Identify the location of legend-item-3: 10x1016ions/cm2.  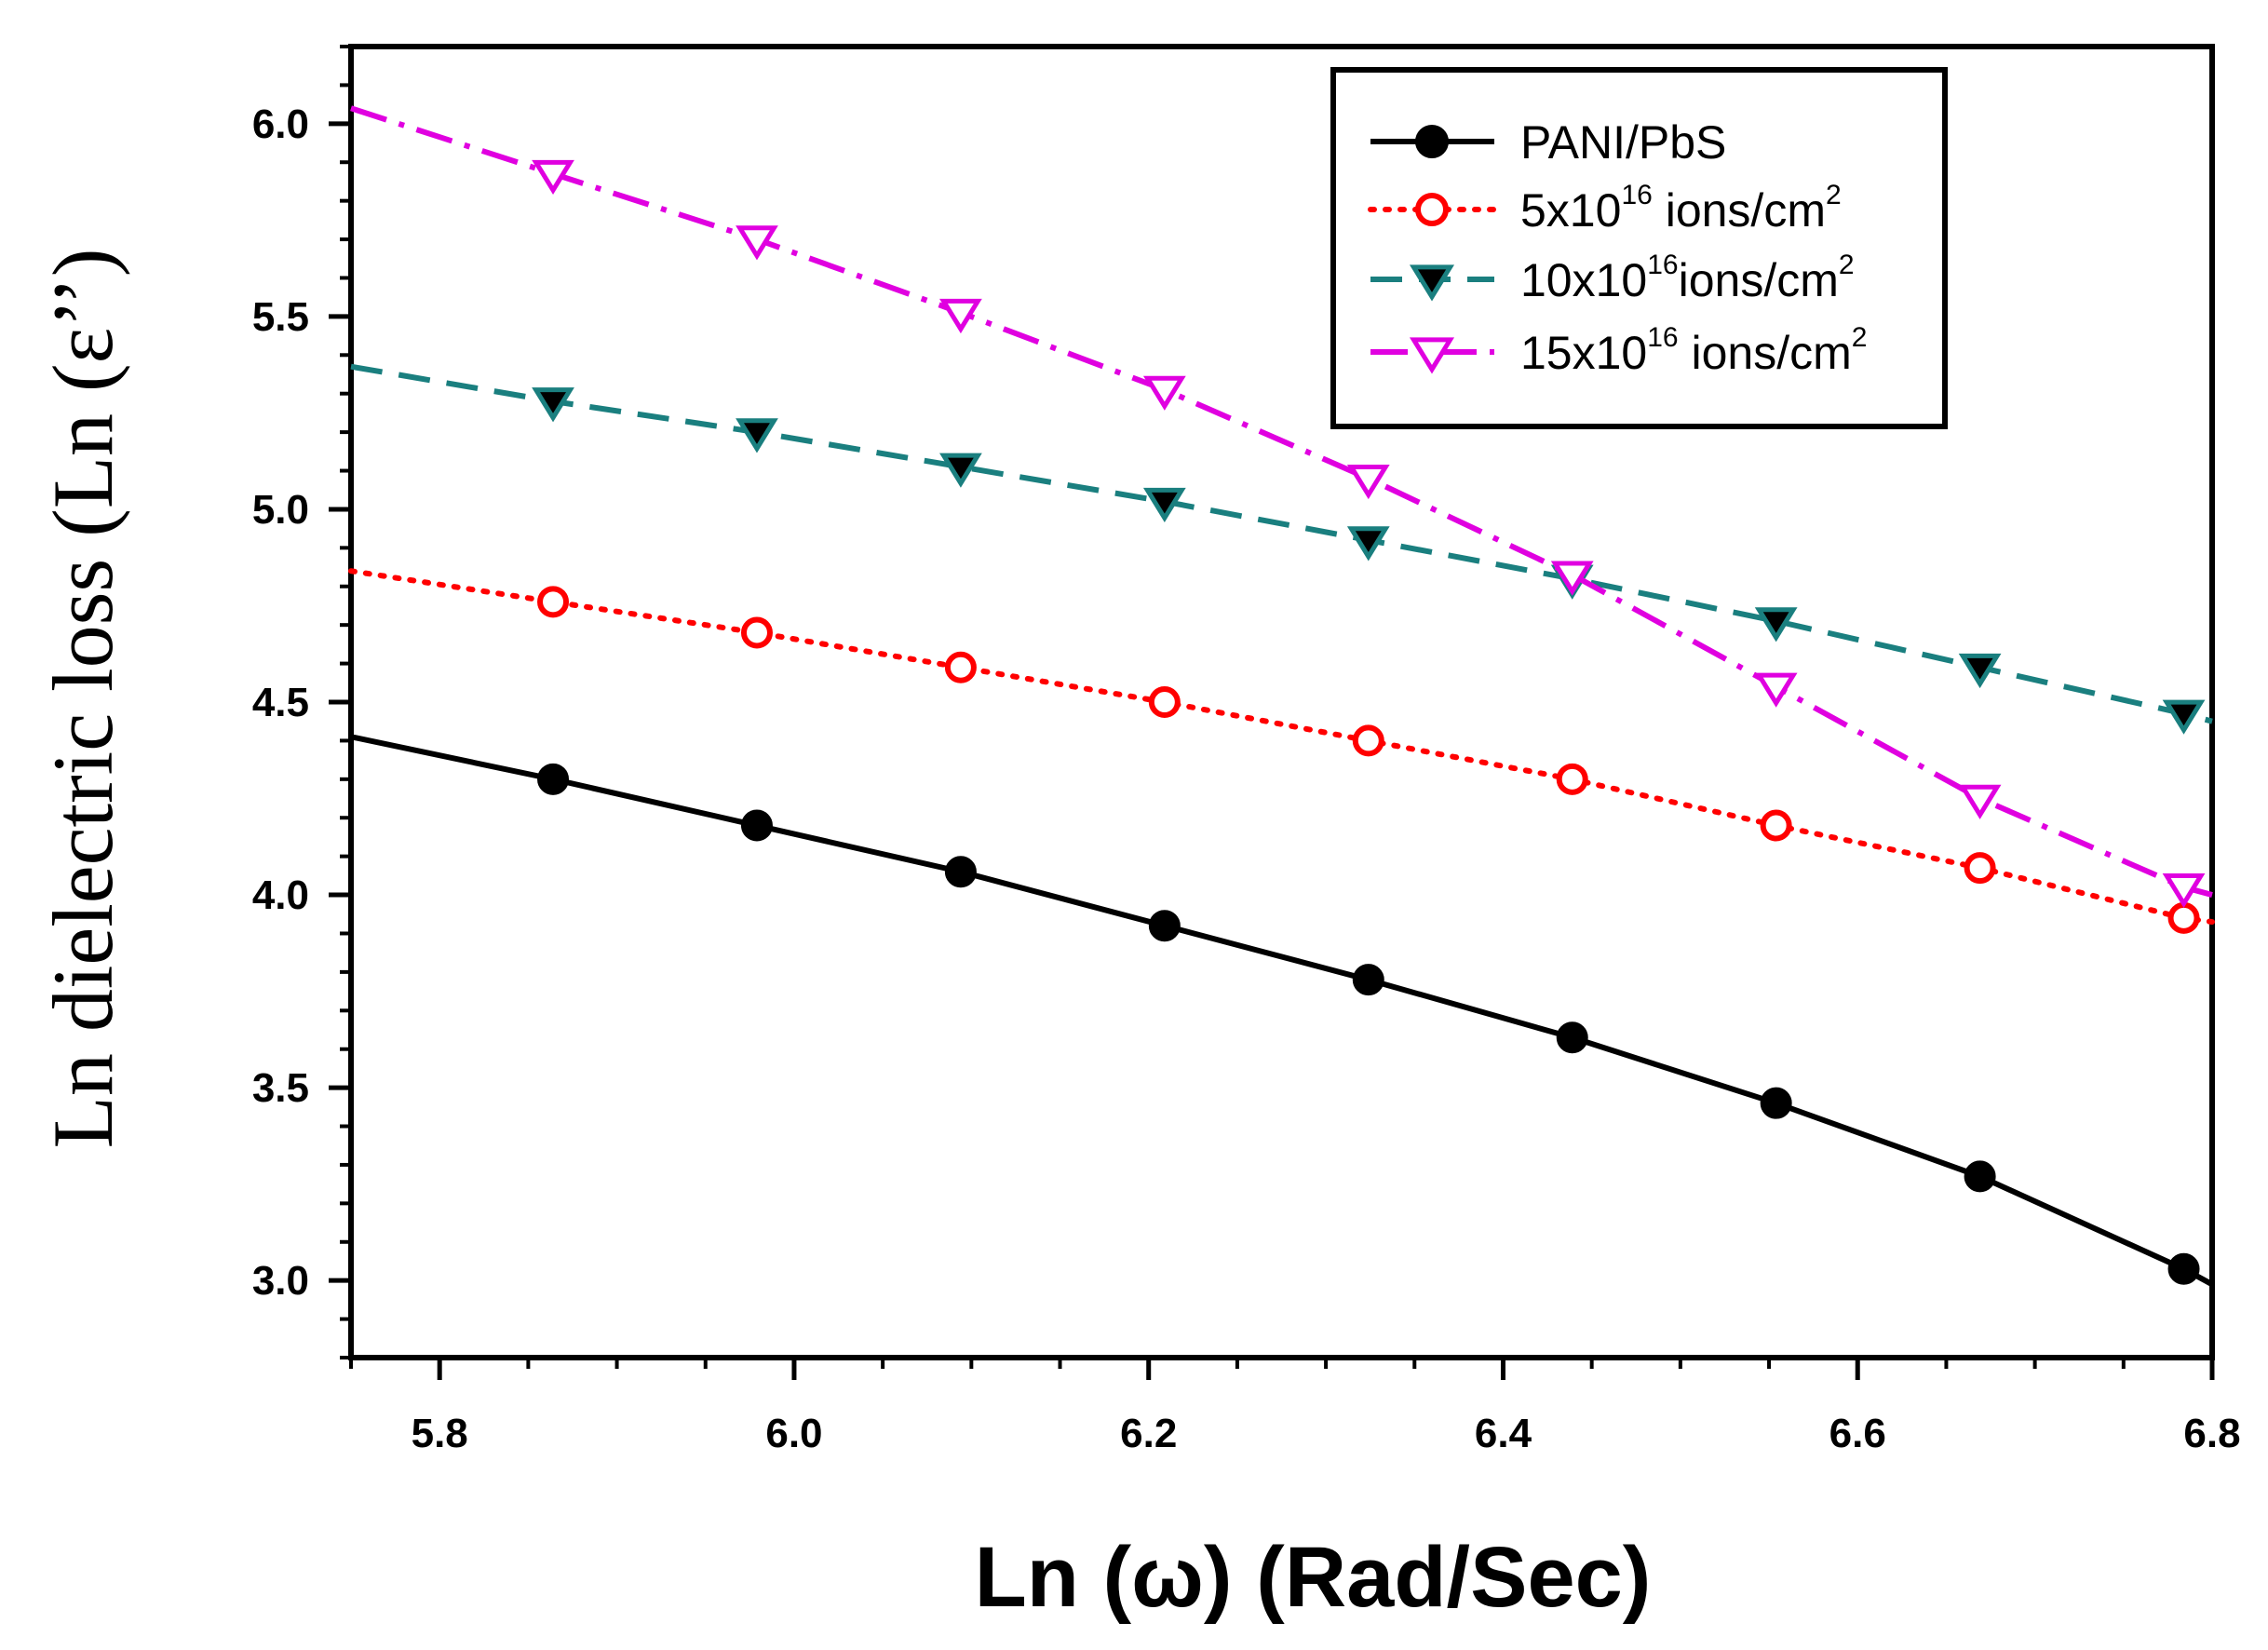
(1612, 278).